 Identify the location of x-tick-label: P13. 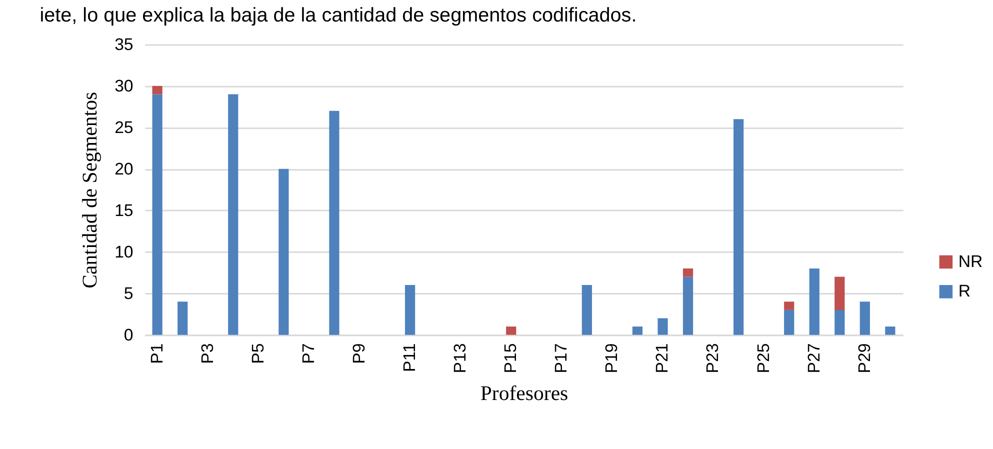
(460, 358).